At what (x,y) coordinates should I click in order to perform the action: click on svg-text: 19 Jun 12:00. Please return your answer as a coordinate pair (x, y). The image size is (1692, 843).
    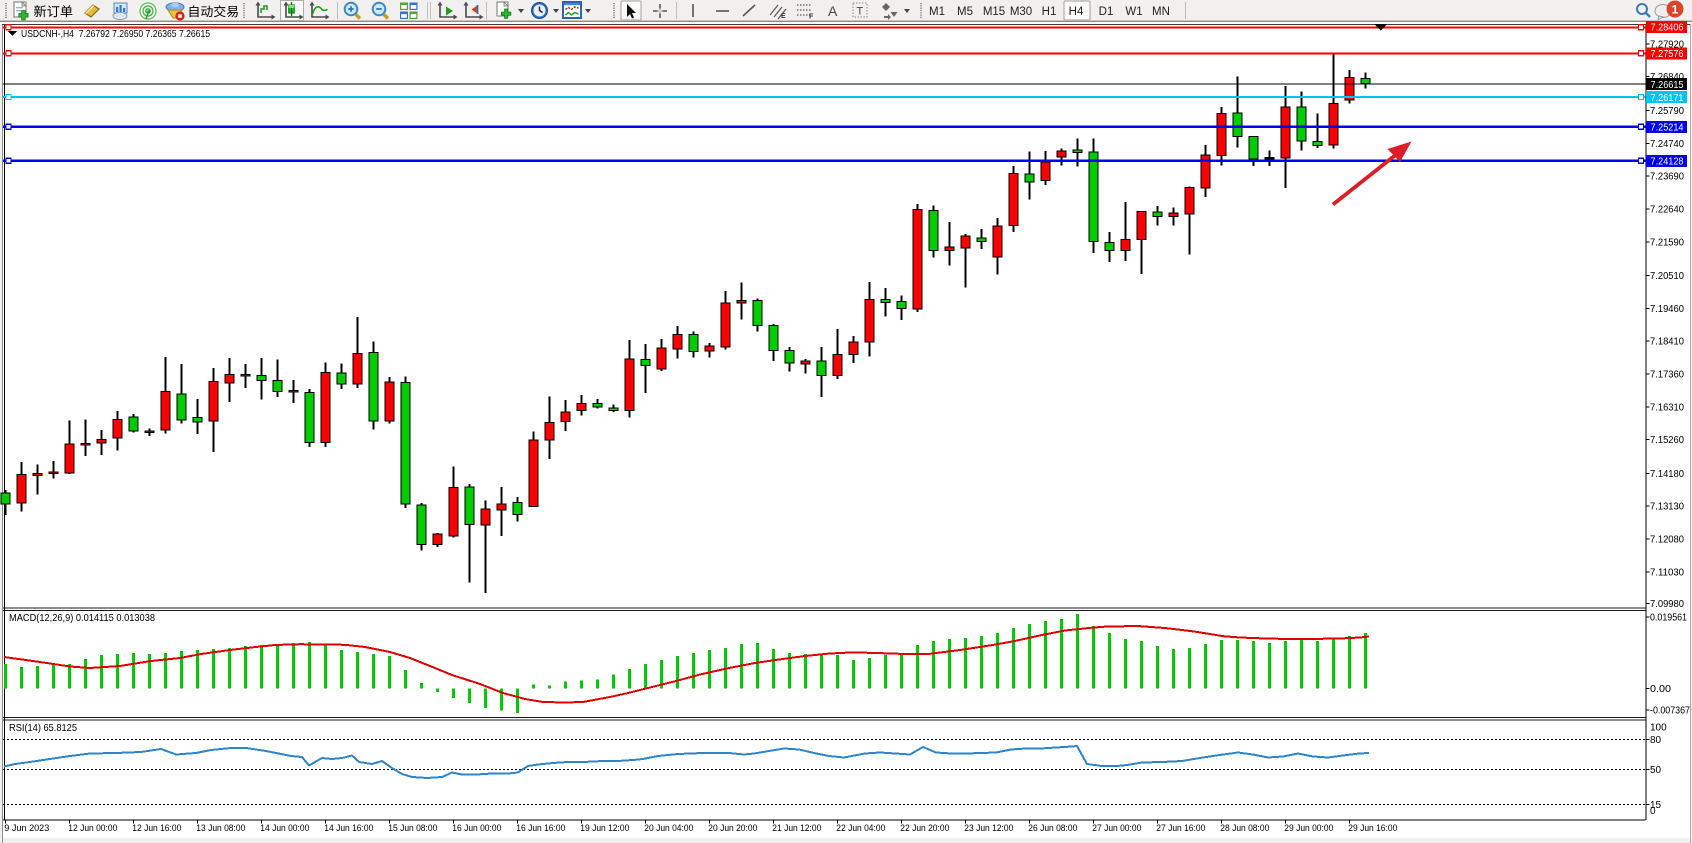
    Looking at the image, I should click on (604, 828).